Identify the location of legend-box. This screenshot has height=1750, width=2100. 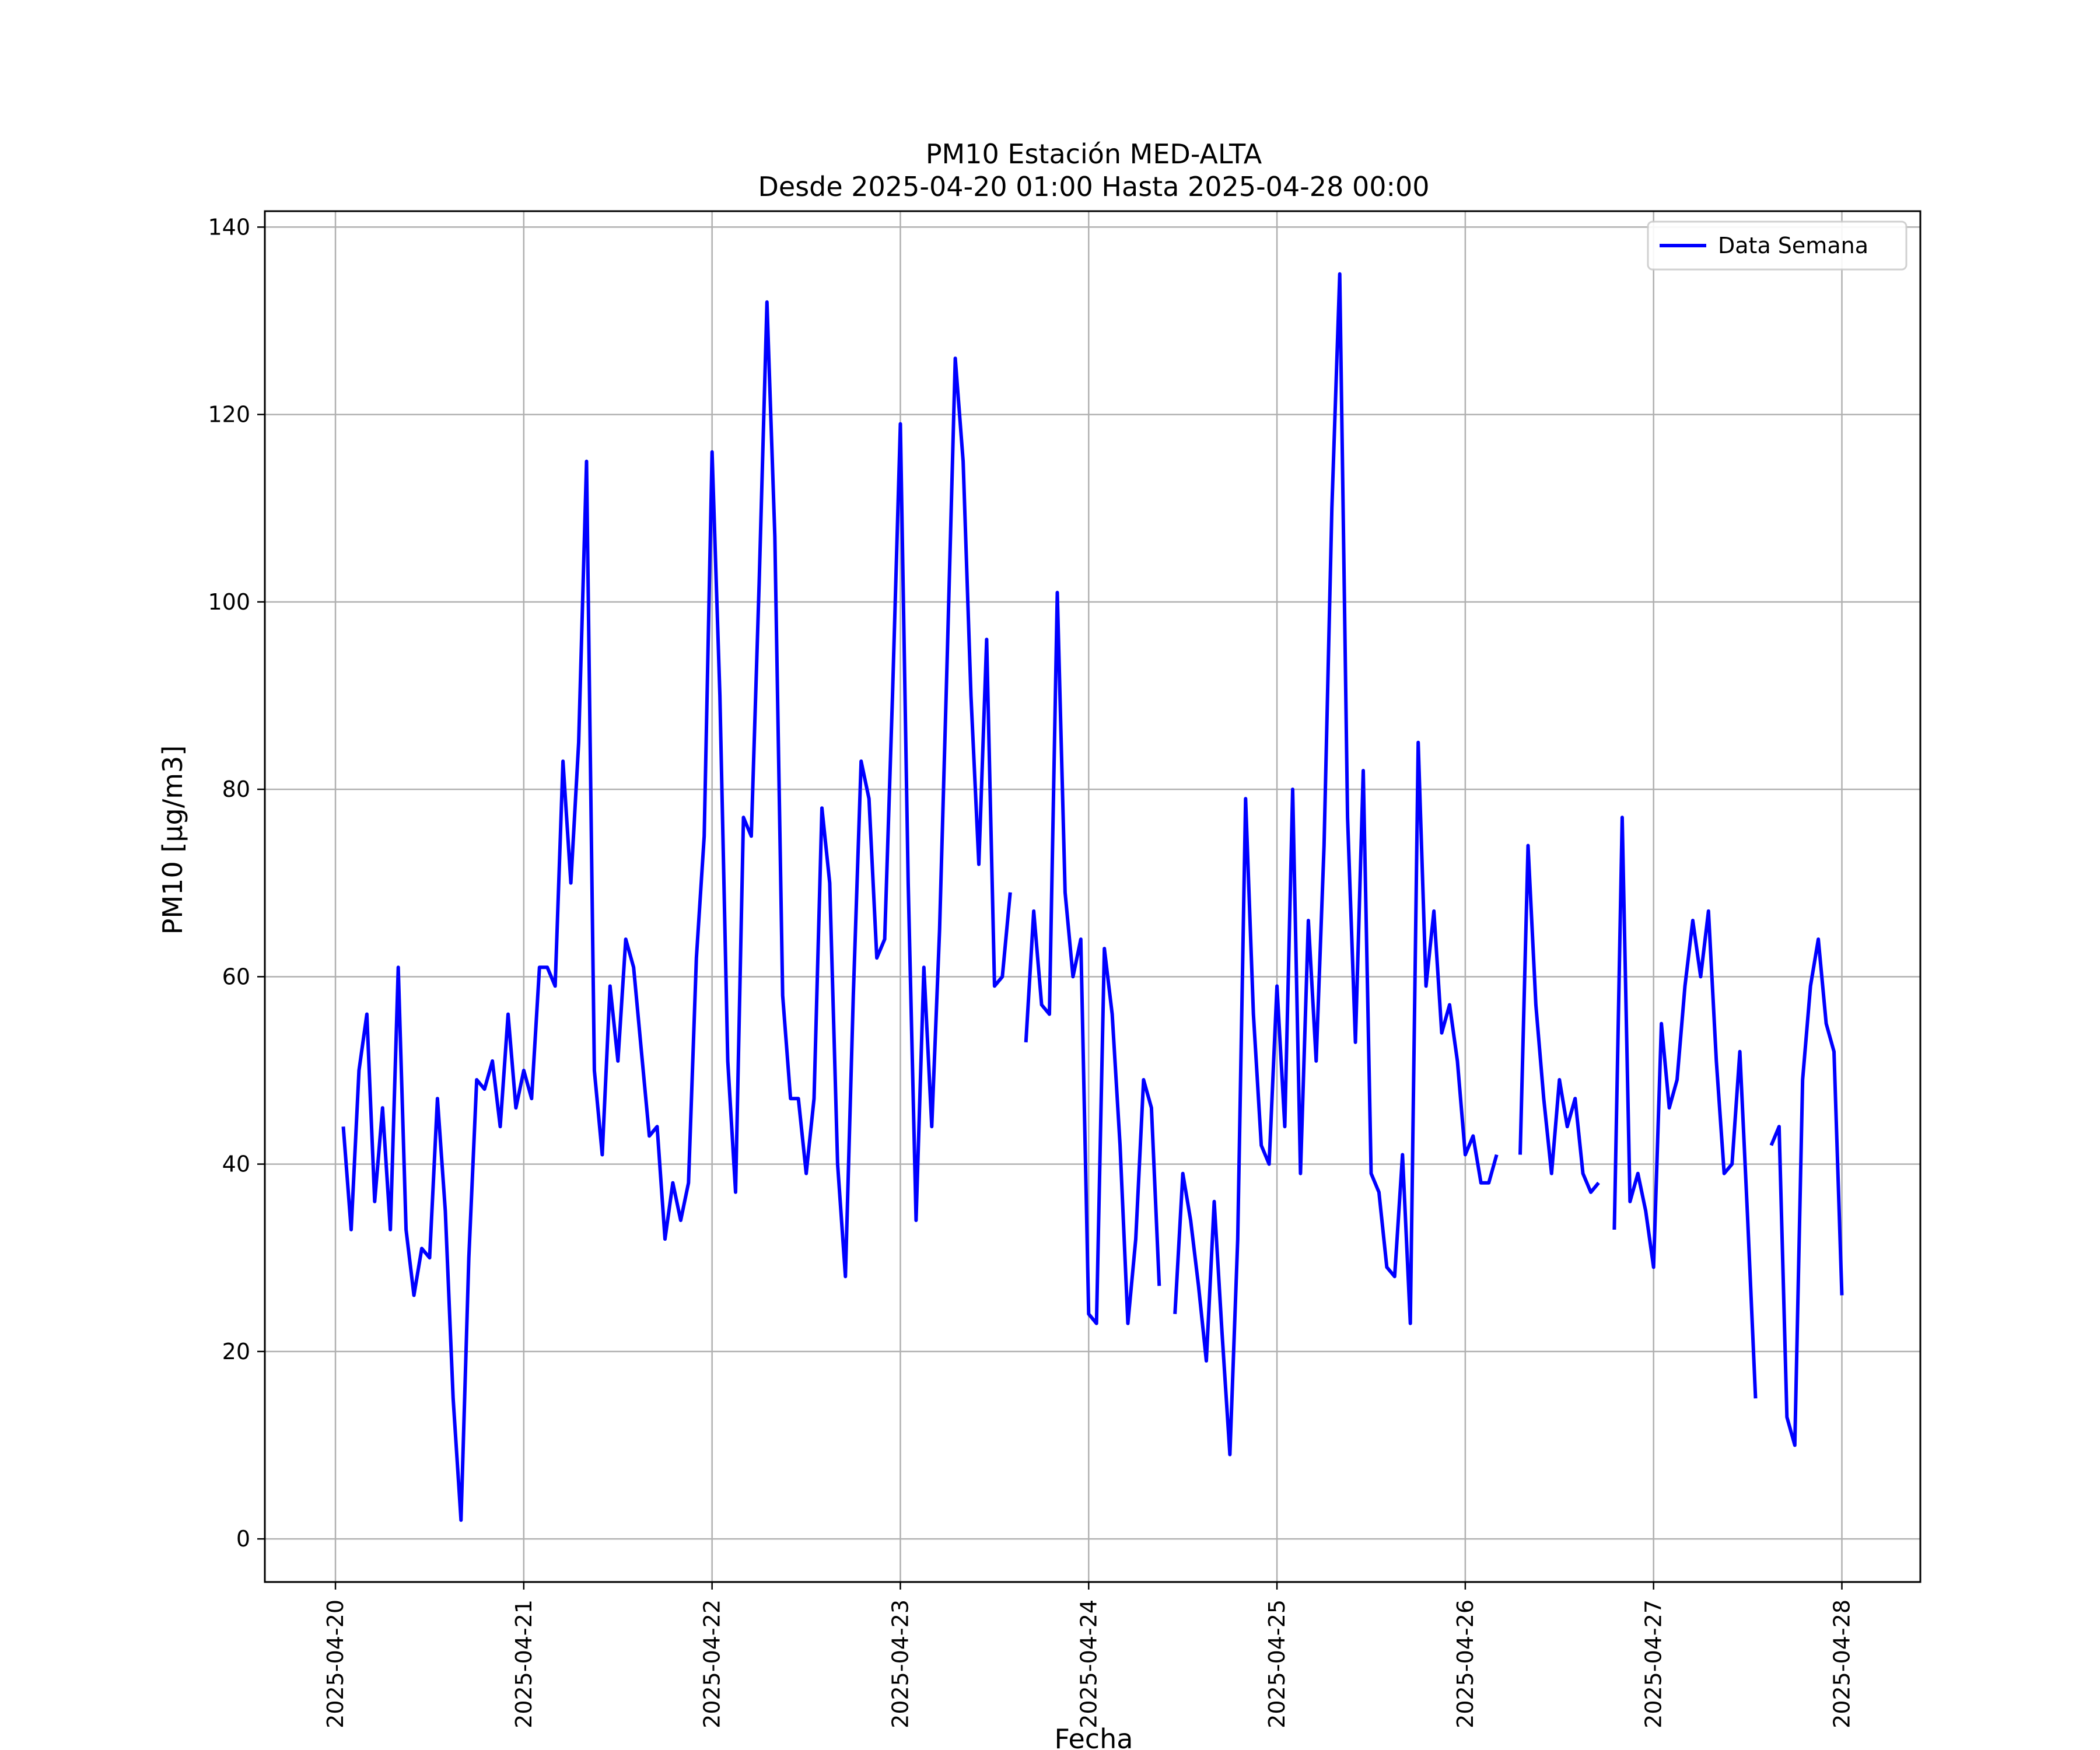
(1777, 245).